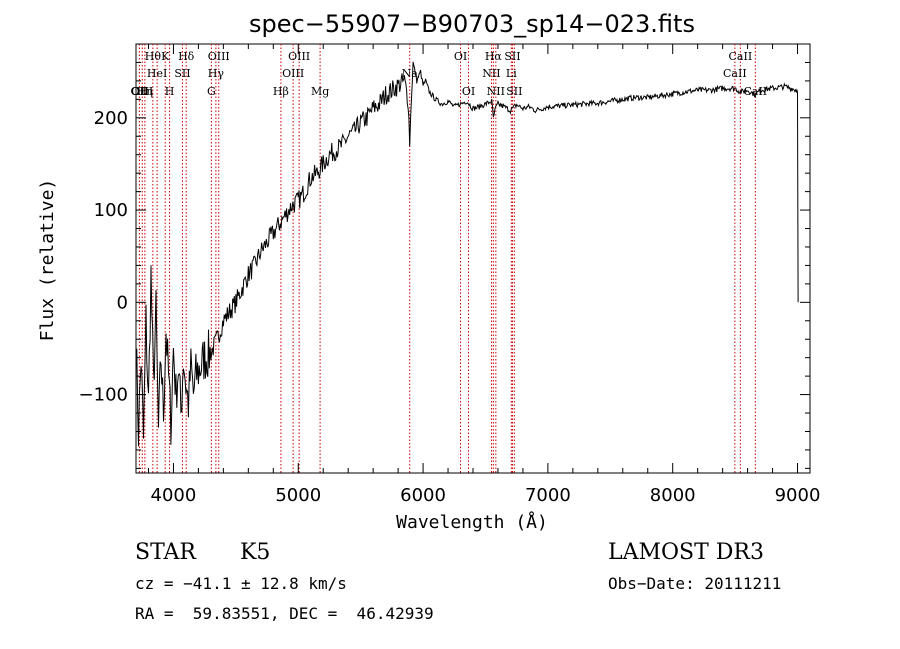 This screenshot has height=649, width=900. I want to click on y-axis-label: Flux (relative), so click(47, 260).